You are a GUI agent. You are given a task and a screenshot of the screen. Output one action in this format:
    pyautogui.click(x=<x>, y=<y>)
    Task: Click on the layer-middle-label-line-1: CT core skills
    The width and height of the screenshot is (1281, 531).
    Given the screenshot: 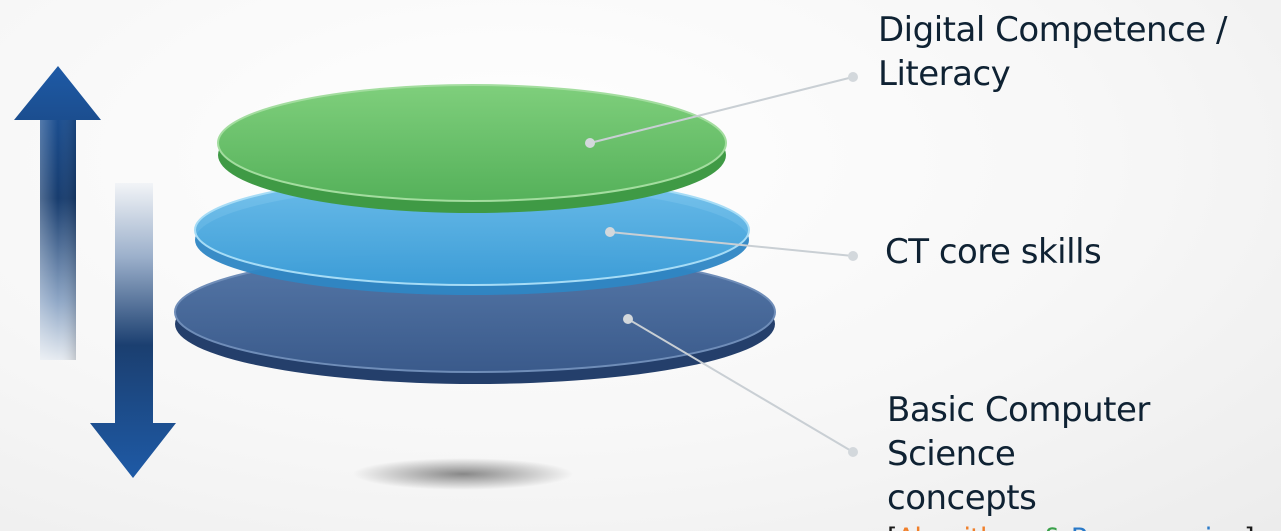 What is the action you would take?
    pyautogui.click(x=993, y=252)
    